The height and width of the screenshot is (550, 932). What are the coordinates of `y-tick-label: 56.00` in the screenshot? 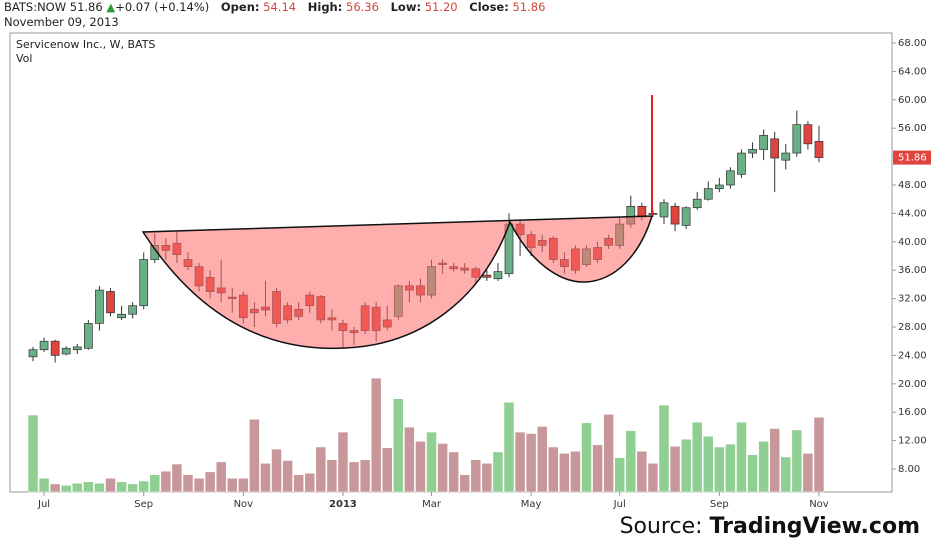 It's located at (912, 128).